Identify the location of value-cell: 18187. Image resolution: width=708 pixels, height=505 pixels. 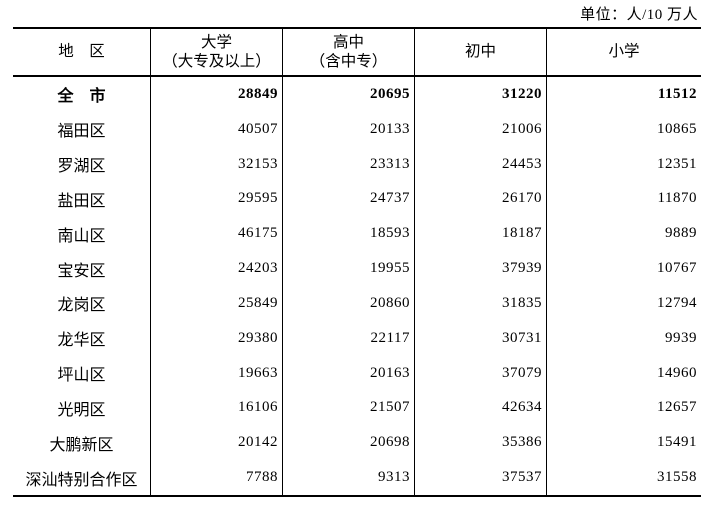
(481, 234).